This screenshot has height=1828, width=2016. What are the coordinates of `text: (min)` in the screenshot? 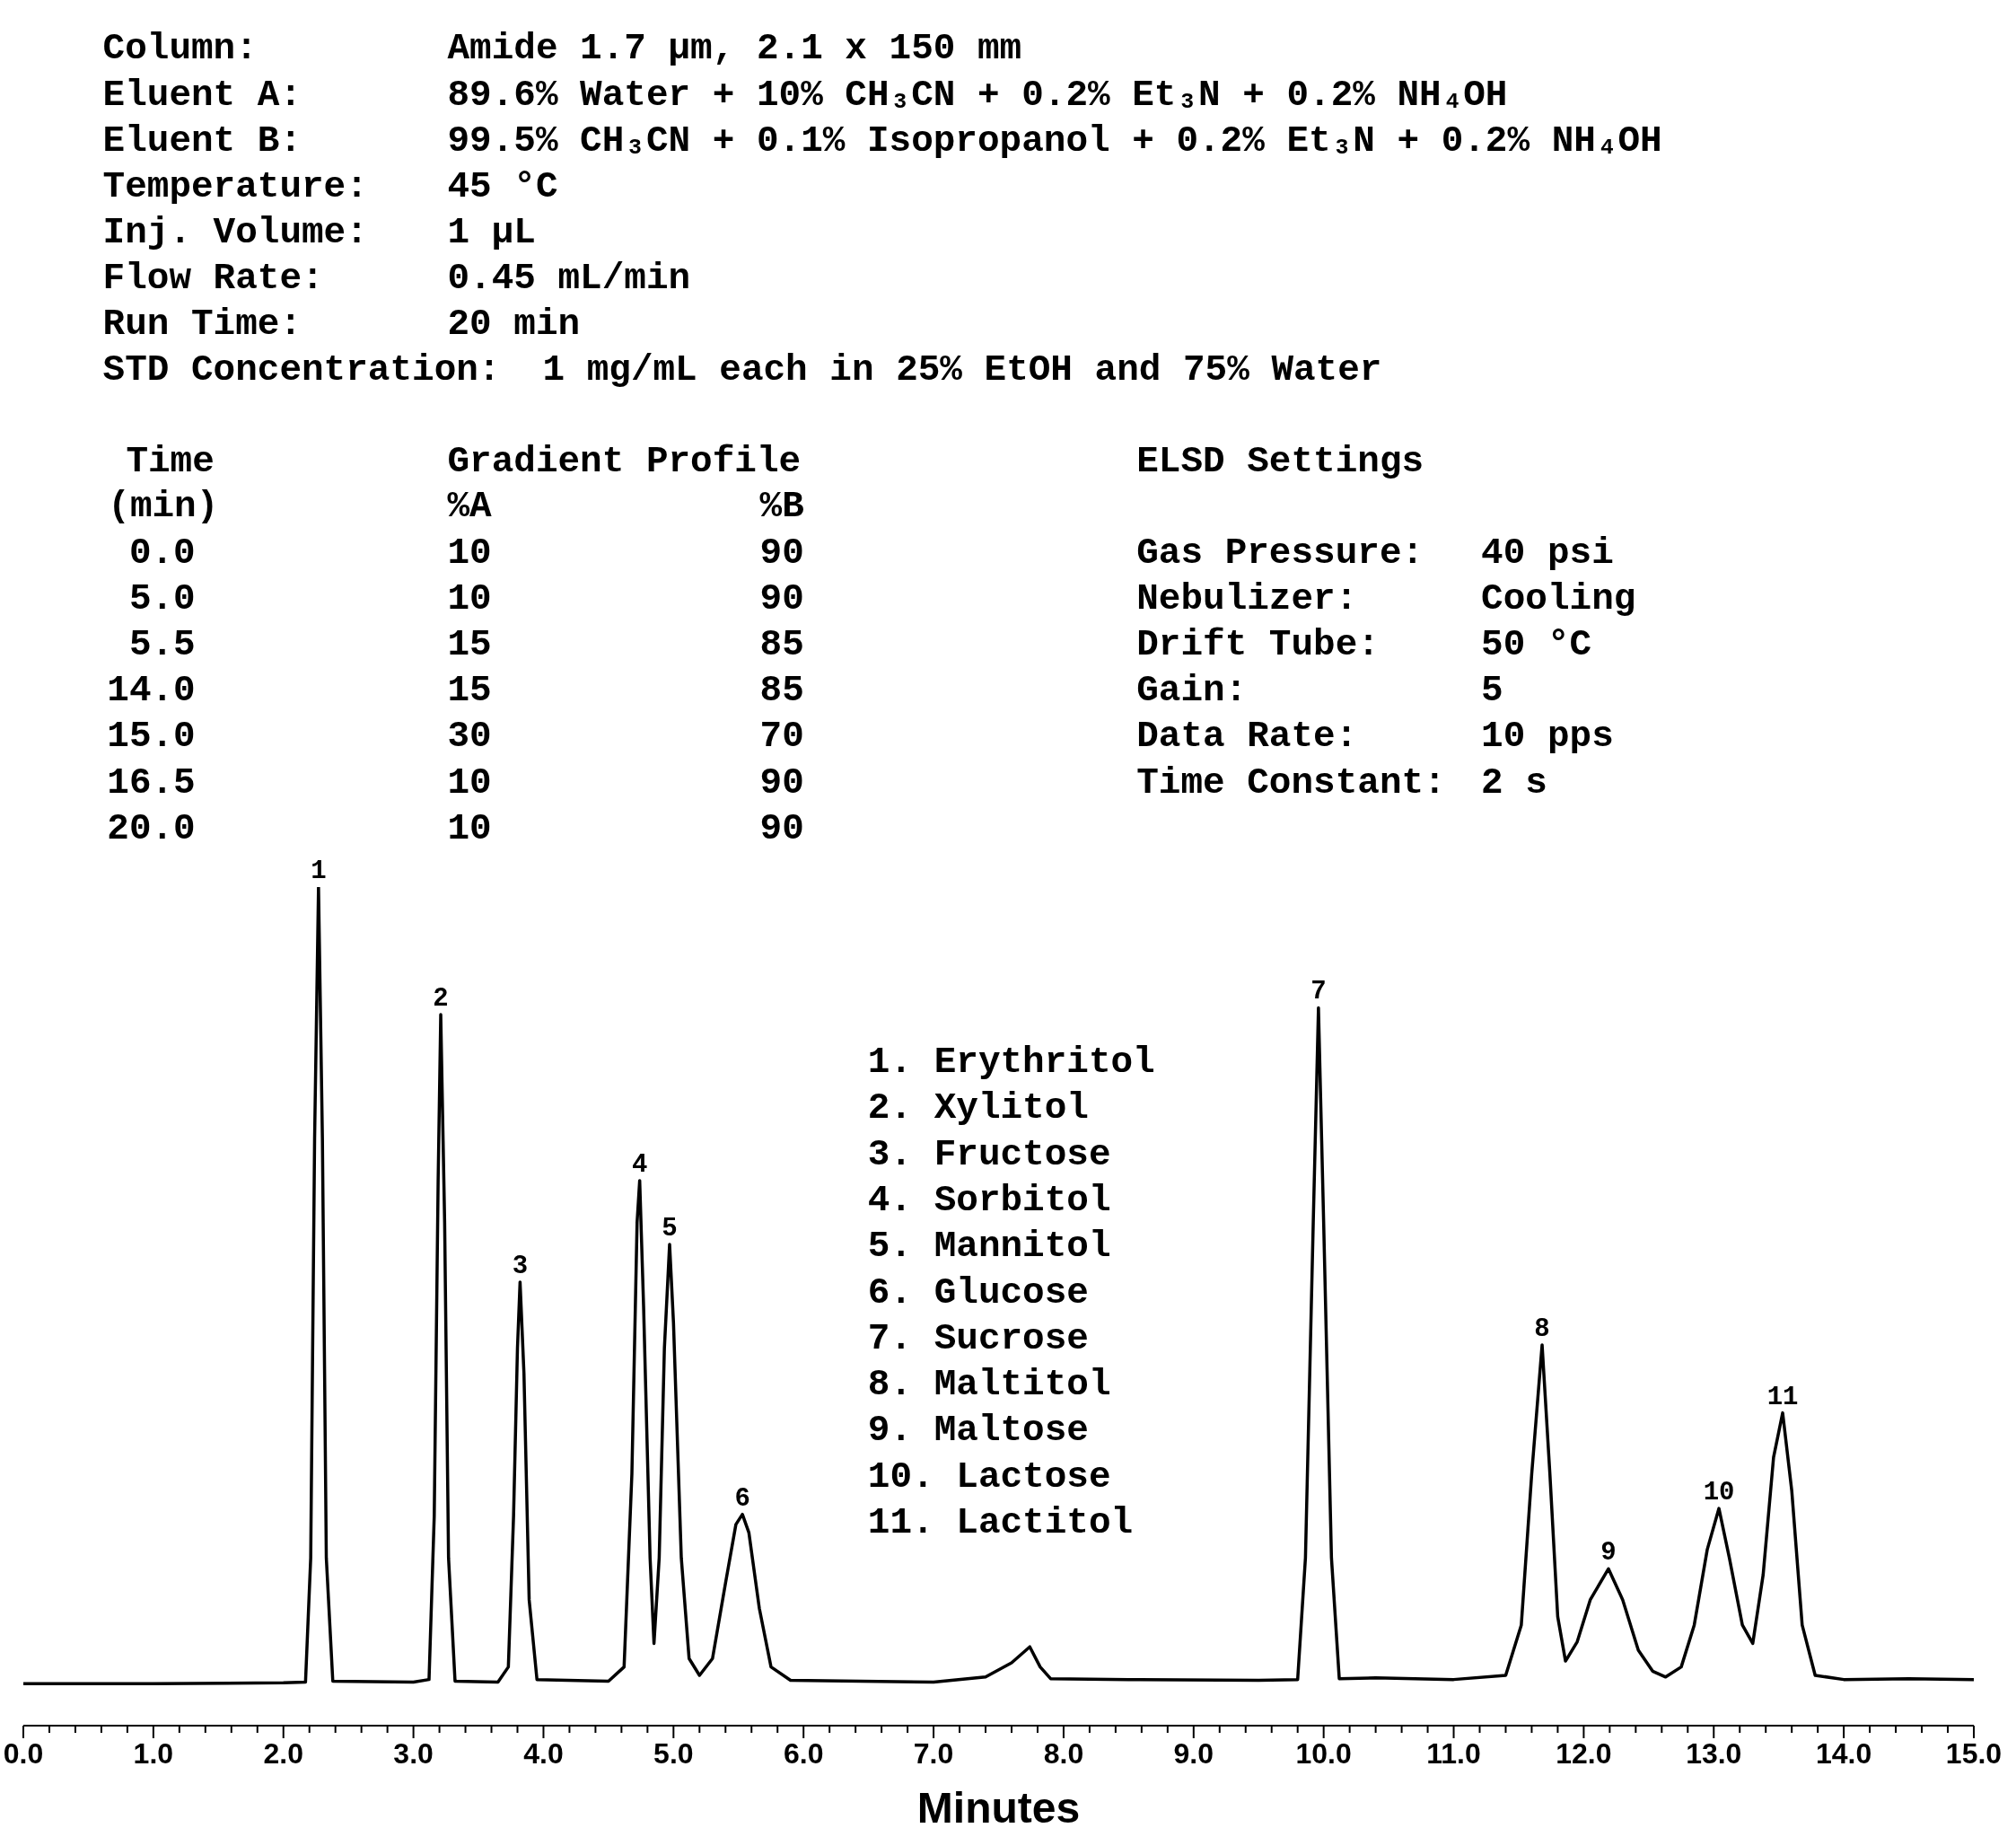 It's located at (163, 506).